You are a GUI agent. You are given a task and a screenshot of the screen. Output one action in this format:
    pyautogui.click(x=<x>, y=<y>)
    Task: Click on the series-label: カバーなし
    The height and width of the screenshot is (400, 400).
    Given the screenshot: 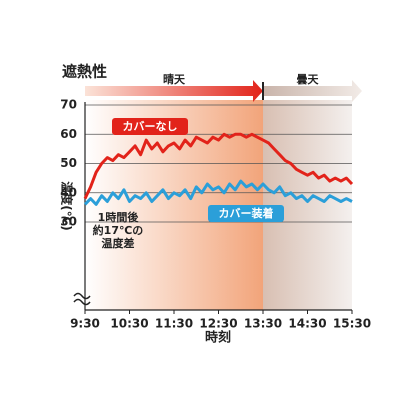 What is the action you would take?
    pyautogui.click(x=150, y=126)
    